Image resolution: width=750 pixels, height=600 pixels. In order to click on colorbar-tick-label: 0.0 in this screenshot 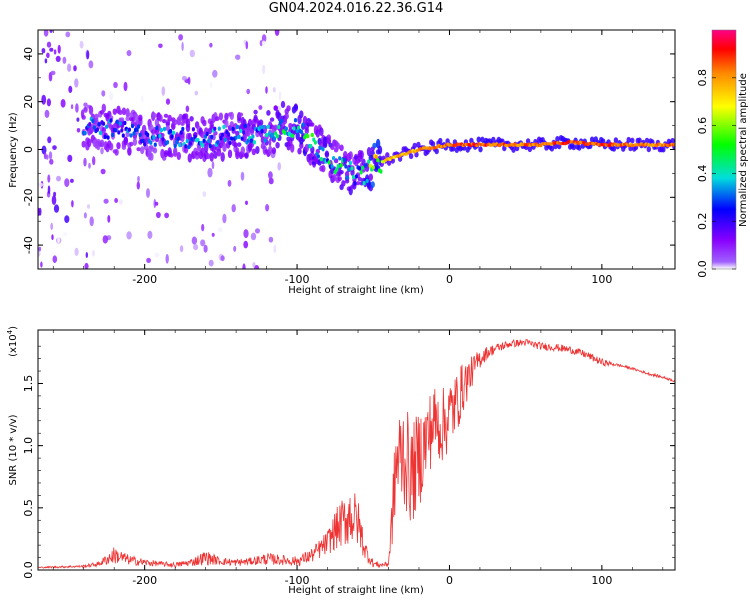, I will do `click(702, 269)`.